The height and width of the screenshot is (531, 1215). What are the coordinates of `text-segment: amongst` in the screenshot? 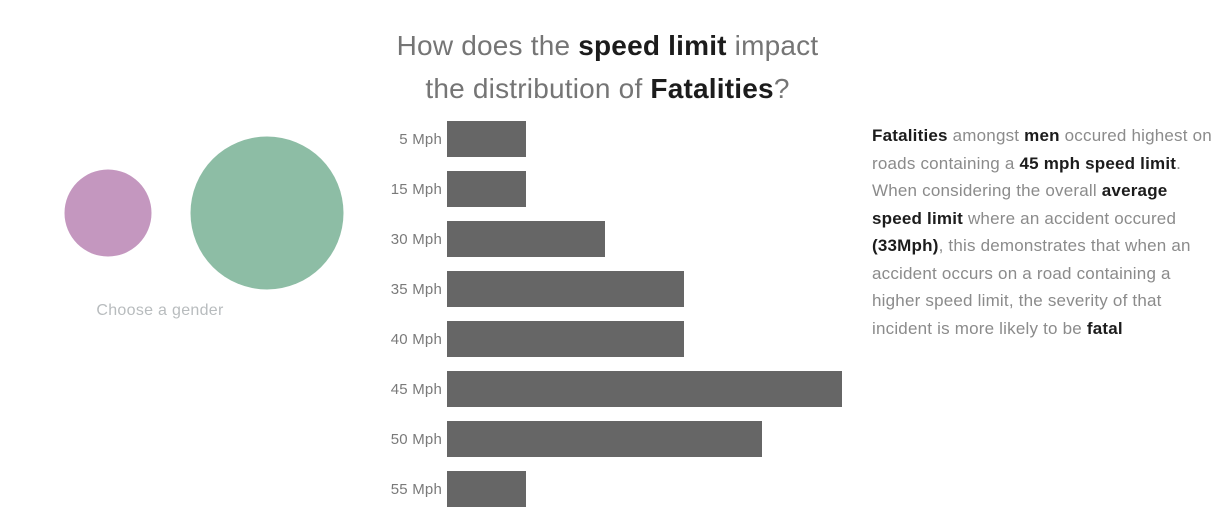 It's located at (986, 135).